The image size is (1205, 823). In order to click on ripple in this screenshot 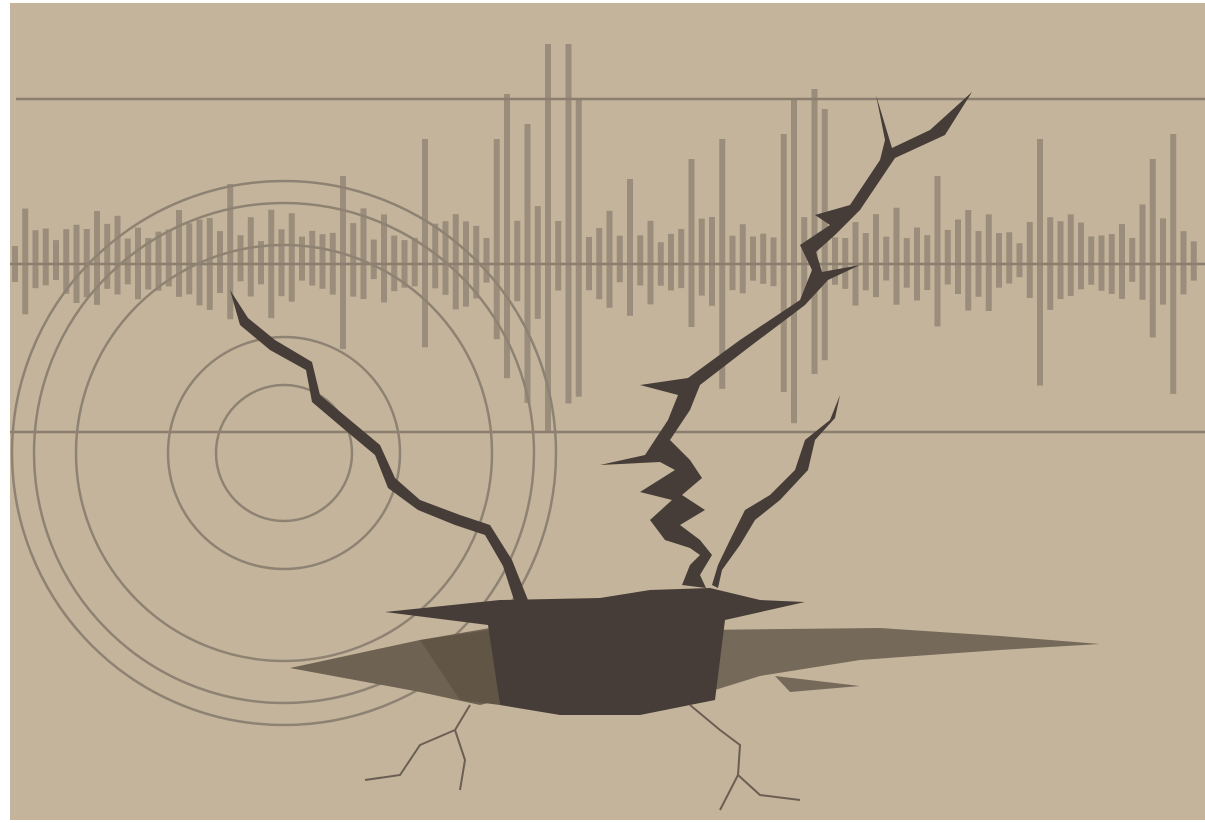, I will do `click(284, 453)`.